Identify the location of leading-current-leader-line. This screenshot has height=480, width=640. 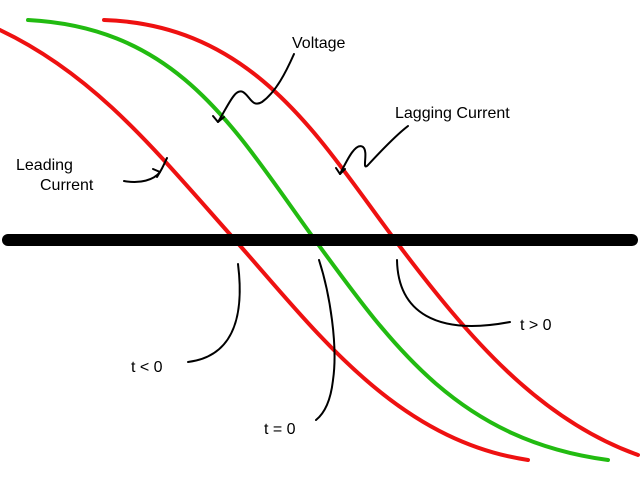
(145, 170).